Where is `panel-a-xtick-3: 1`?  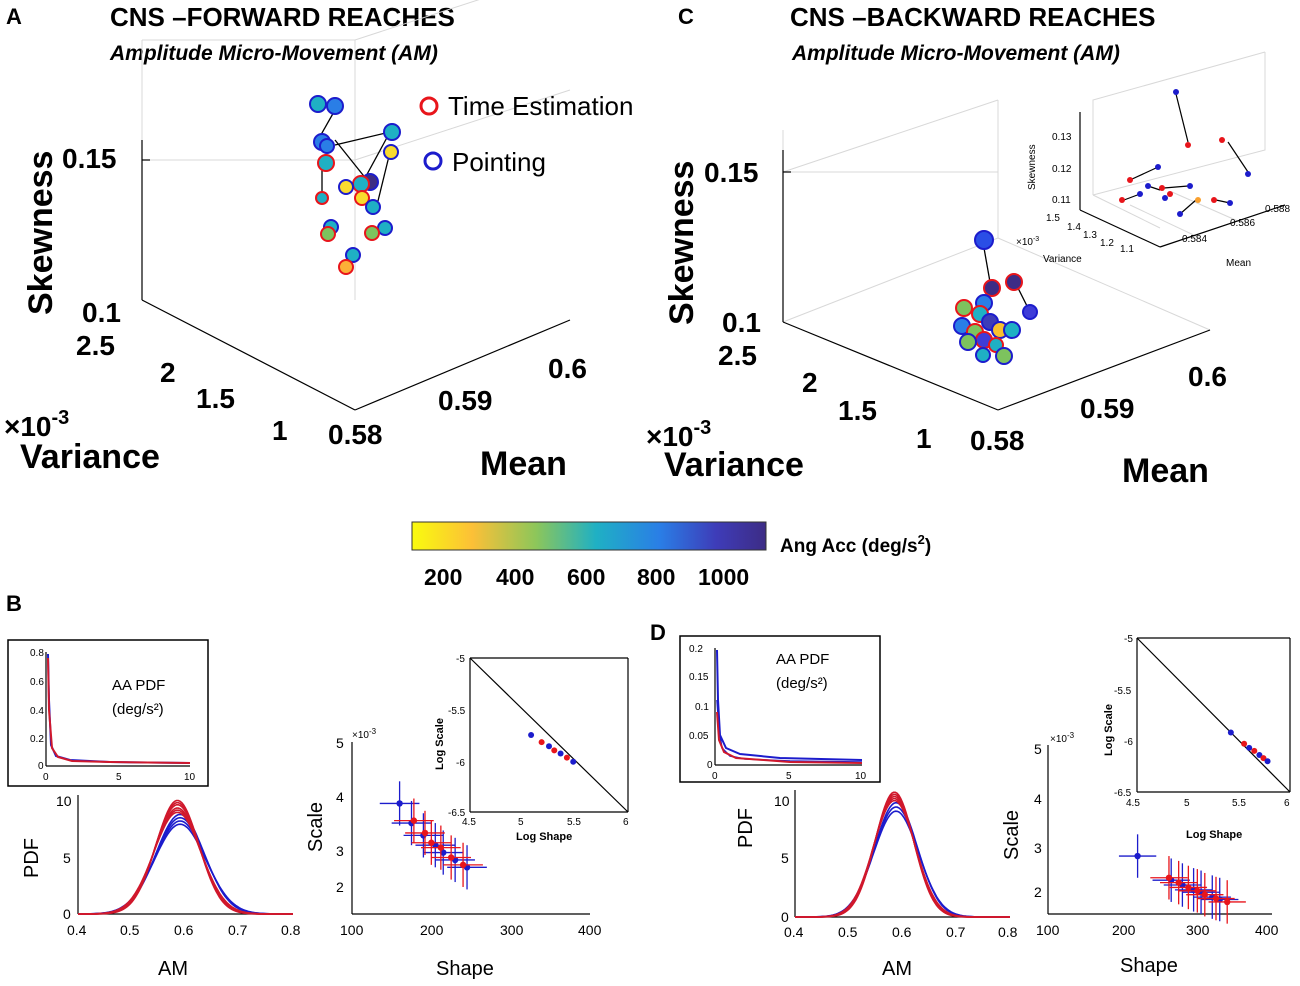
panel-a-xtick-3: 1 is located at coordinates (280, 430).